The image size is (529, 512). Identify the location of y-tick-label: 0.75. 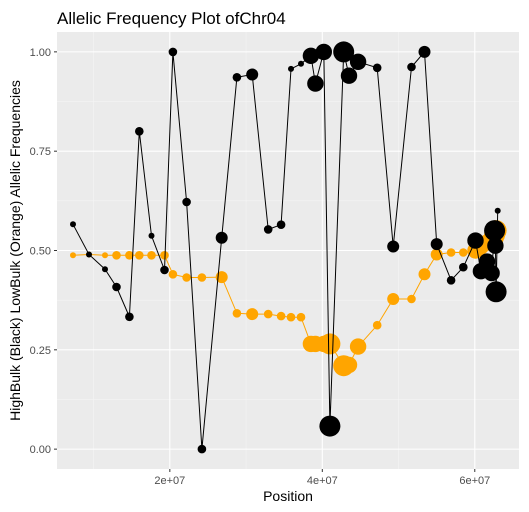
(40, 152).